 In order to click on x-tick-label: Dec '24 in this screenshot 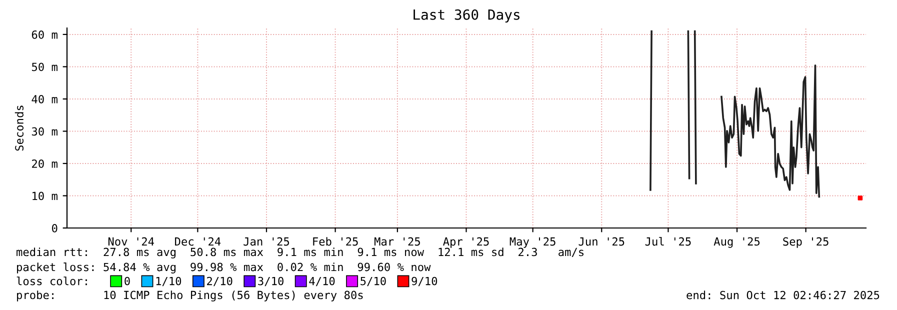, I will do `click(198, 241)`.